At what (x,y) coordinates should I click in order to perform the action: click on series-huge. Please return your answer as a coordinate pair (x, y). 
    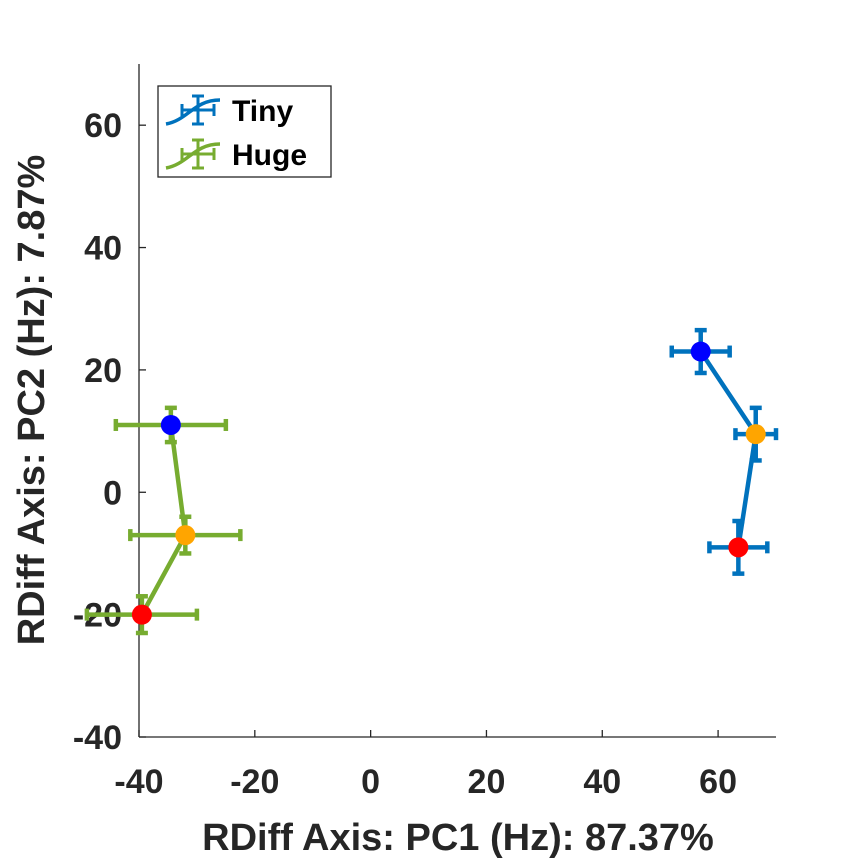
    Looking at the image, I should click on (163, 520).